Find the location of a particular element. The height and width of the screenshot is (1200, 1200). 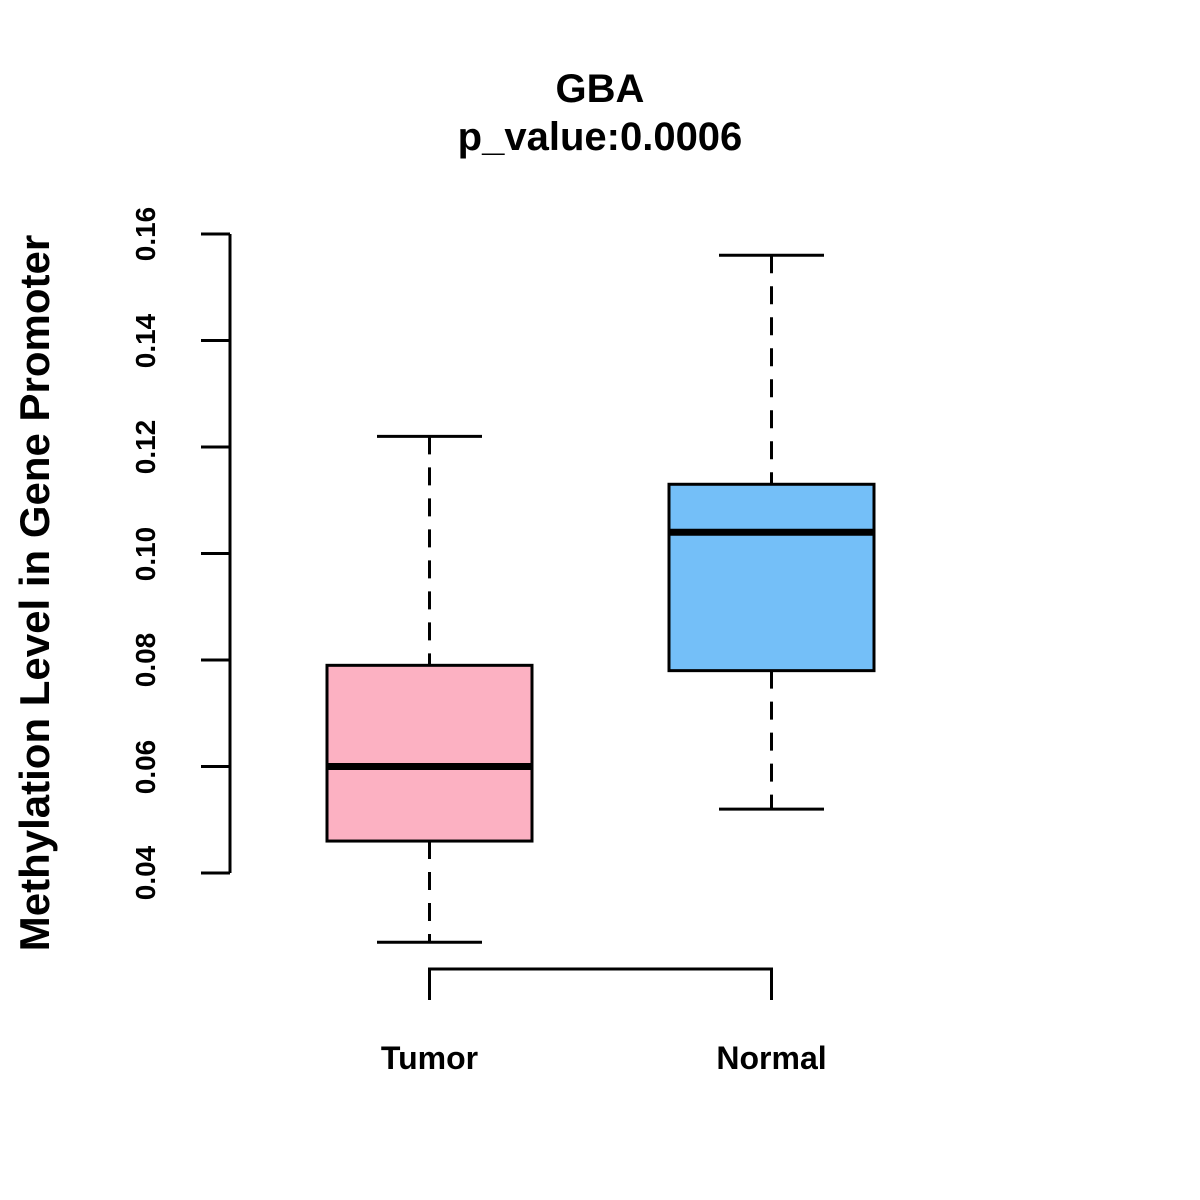

chart-title: GBA is located at coordinates (600, 89).